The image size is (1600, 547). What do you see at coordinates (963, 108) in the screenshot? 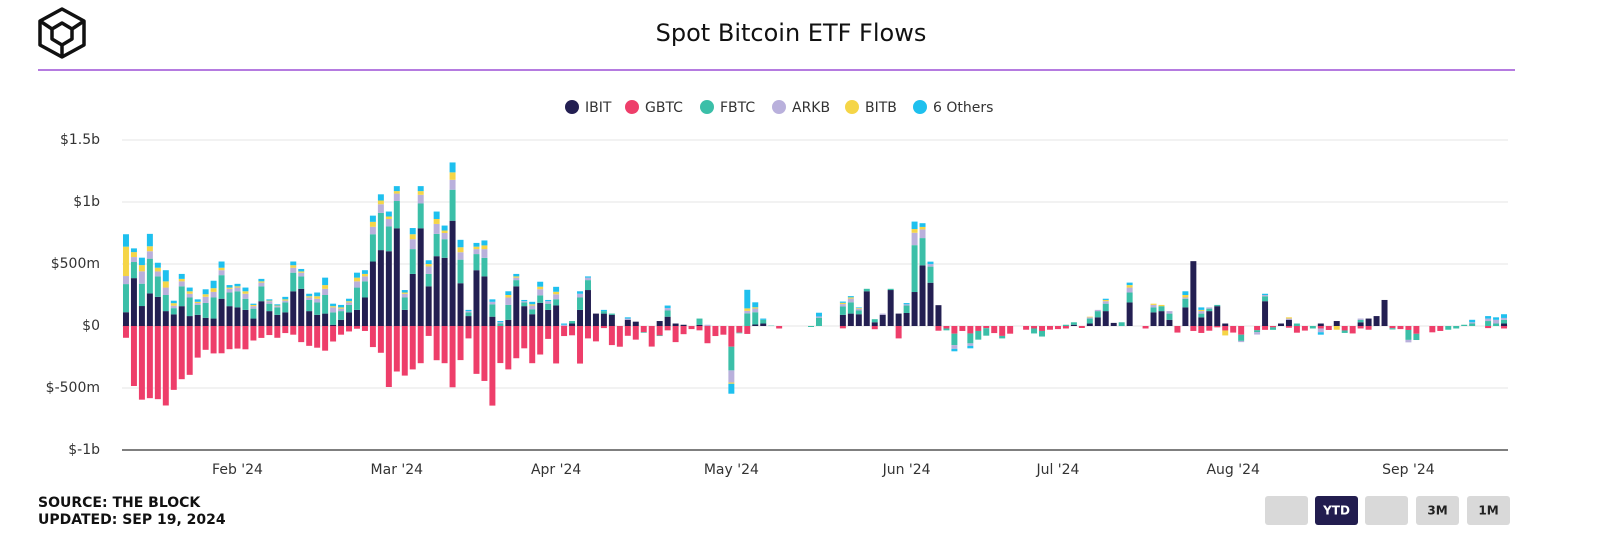
I see `legend-label: 6 Others` at bounding box center [963, 108].